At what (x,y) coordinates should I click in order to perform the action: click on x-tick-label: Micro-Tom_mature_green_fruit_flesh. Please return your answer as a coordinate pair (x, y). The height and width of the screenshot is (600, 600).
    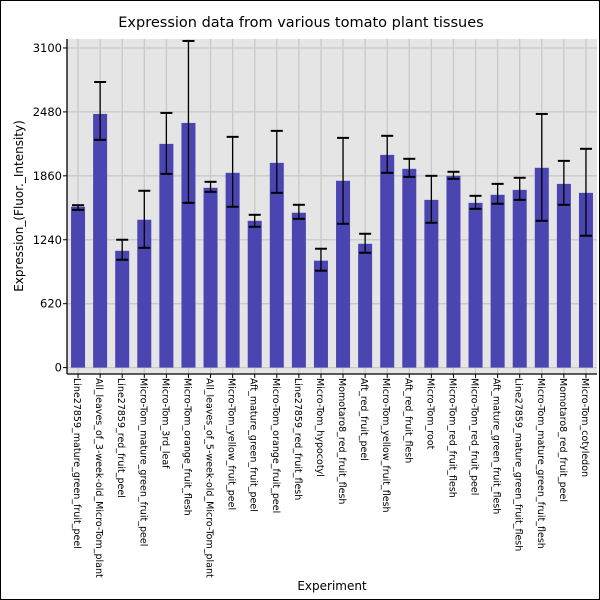
    Looking at the image, I should click on (540, 463).